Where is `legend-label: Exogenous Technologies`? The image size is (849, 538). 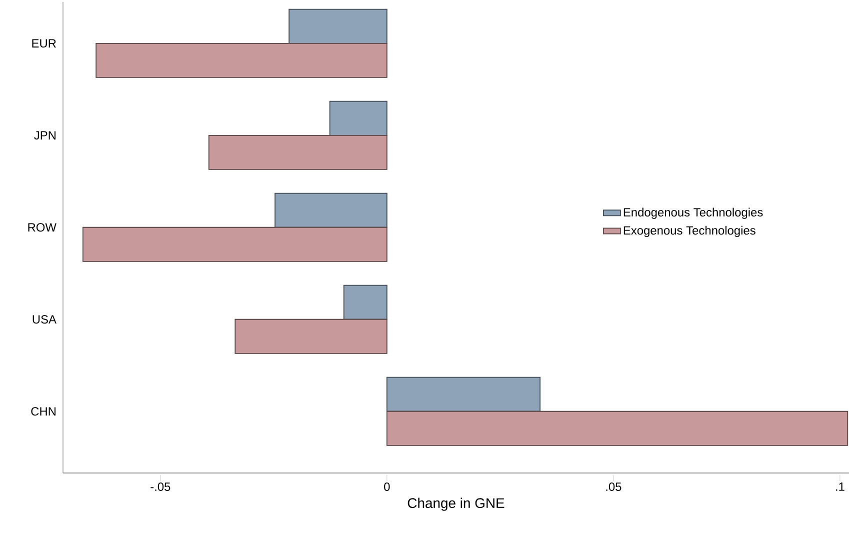 legend-label: Exogenous Technologies is located at coordinates (690, 232).